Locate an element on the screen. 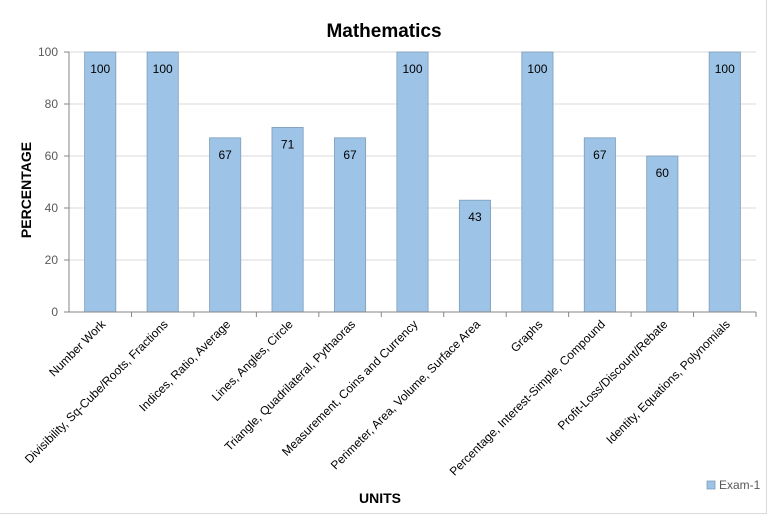 The width and height of the screenshot is (768, 520). x-tick-label: Number Work is located at coordinates (77, 348).